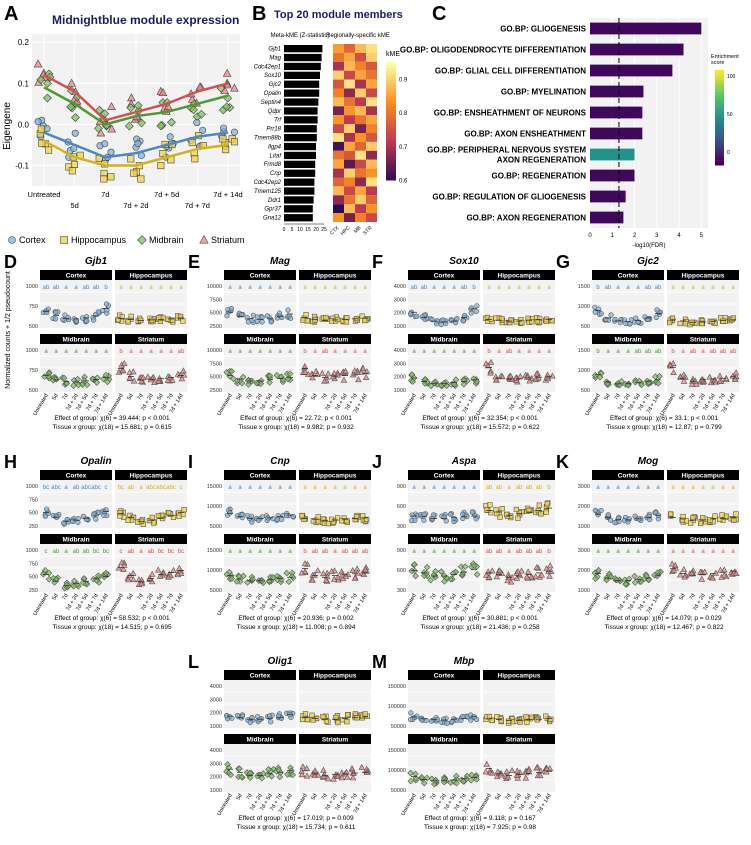  What do you see at coordinates (725, 57) in the screenshot?
I see `panel-c-legend-title-line: Enrichment` at bounding box center [725, 57].